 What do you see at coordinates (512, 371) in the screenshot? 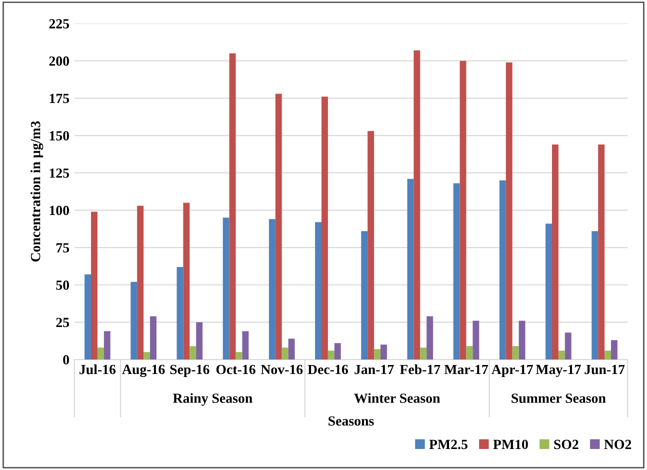
I see `x-tick-label: Apr-17` at bounding box center [512, 371].